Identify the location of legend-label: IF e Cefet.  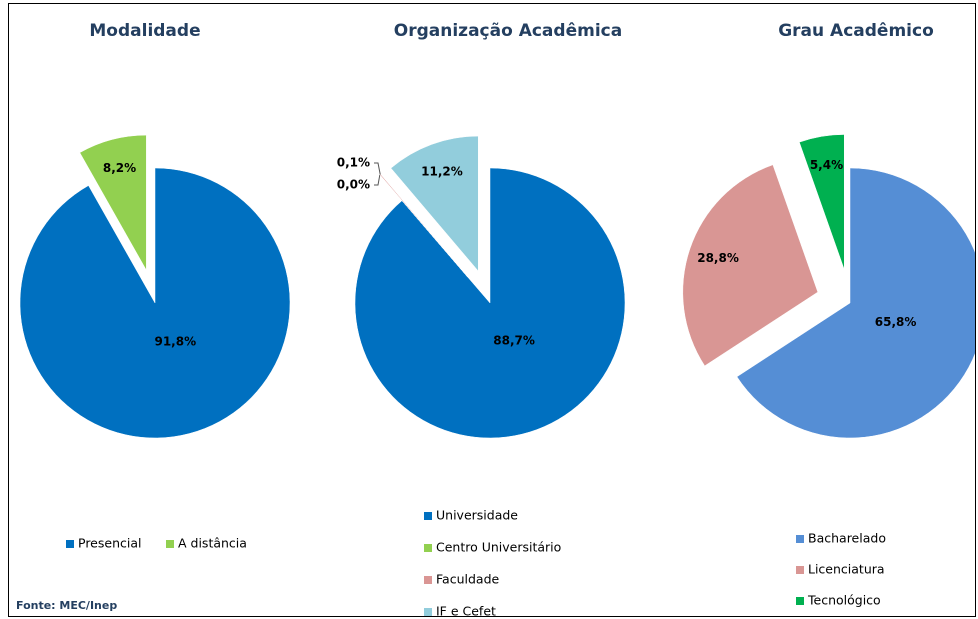
(466, 611).